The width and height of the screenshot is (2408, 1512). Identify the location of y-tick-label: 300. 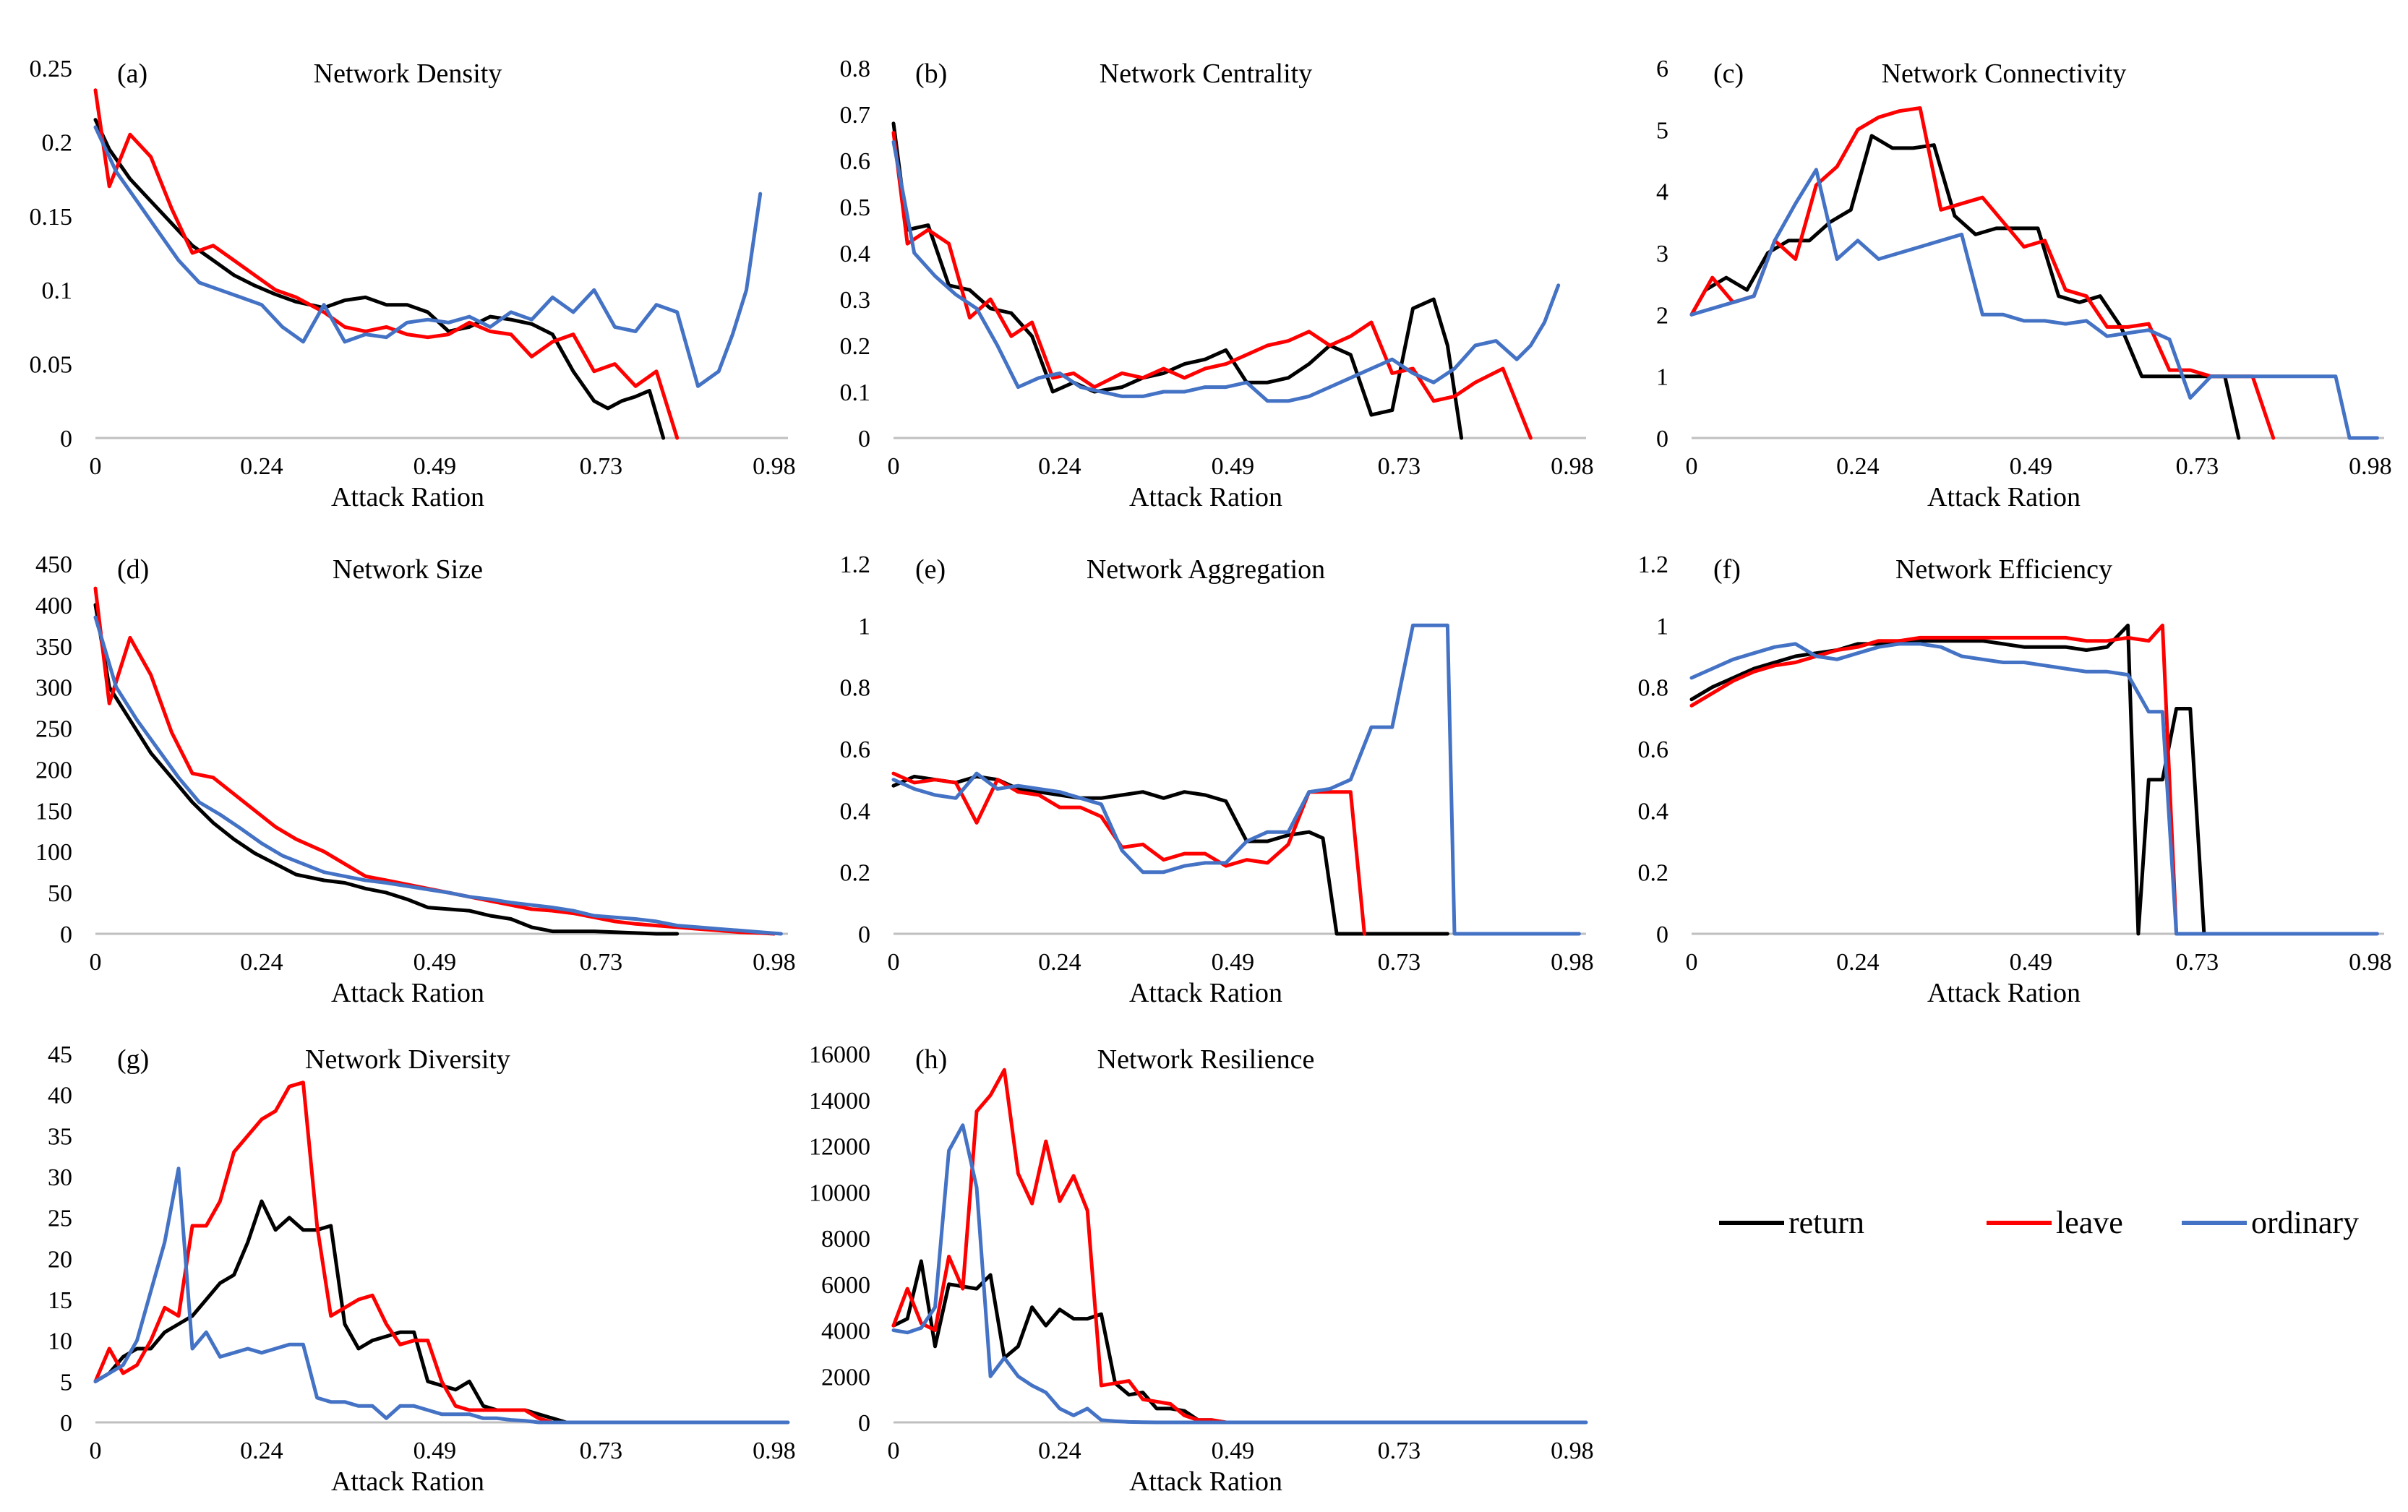
(54, 688).